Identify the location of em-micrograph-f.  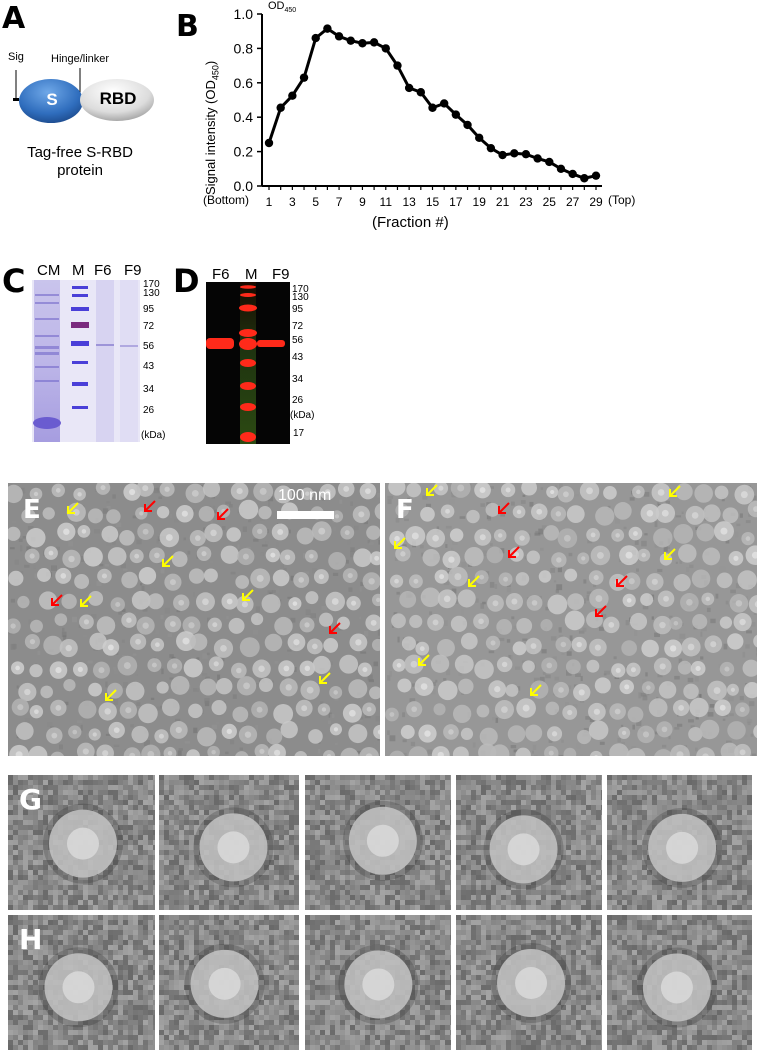
(571, 619).